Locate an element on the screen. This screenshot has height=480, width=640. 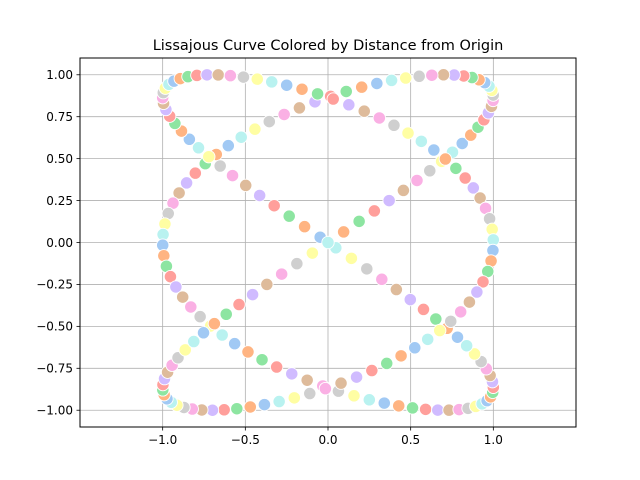
y-tick-label: 0.25 is located at coordinates (59, 201).